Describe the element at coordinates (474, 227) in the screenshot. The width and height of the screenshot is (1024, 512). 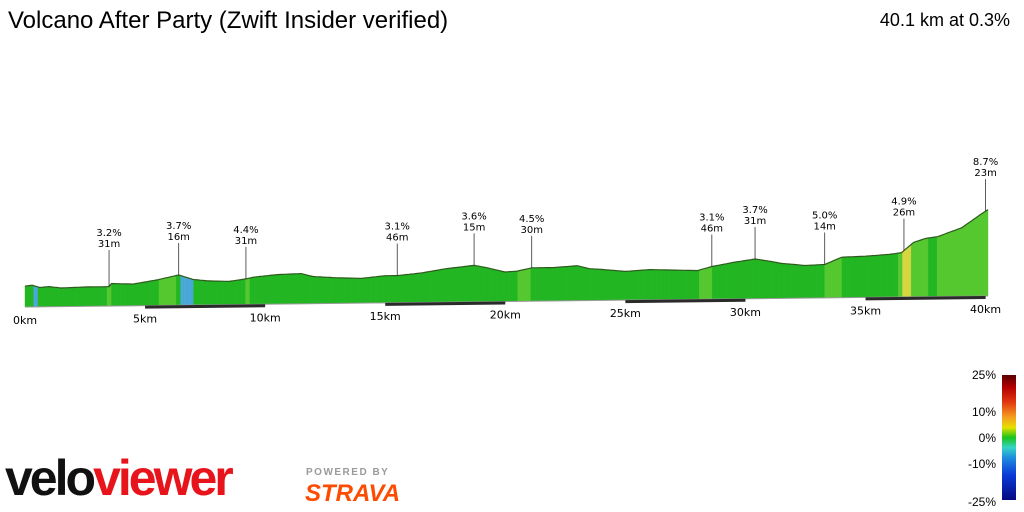
I see `annotation-length: 15m` at that location.